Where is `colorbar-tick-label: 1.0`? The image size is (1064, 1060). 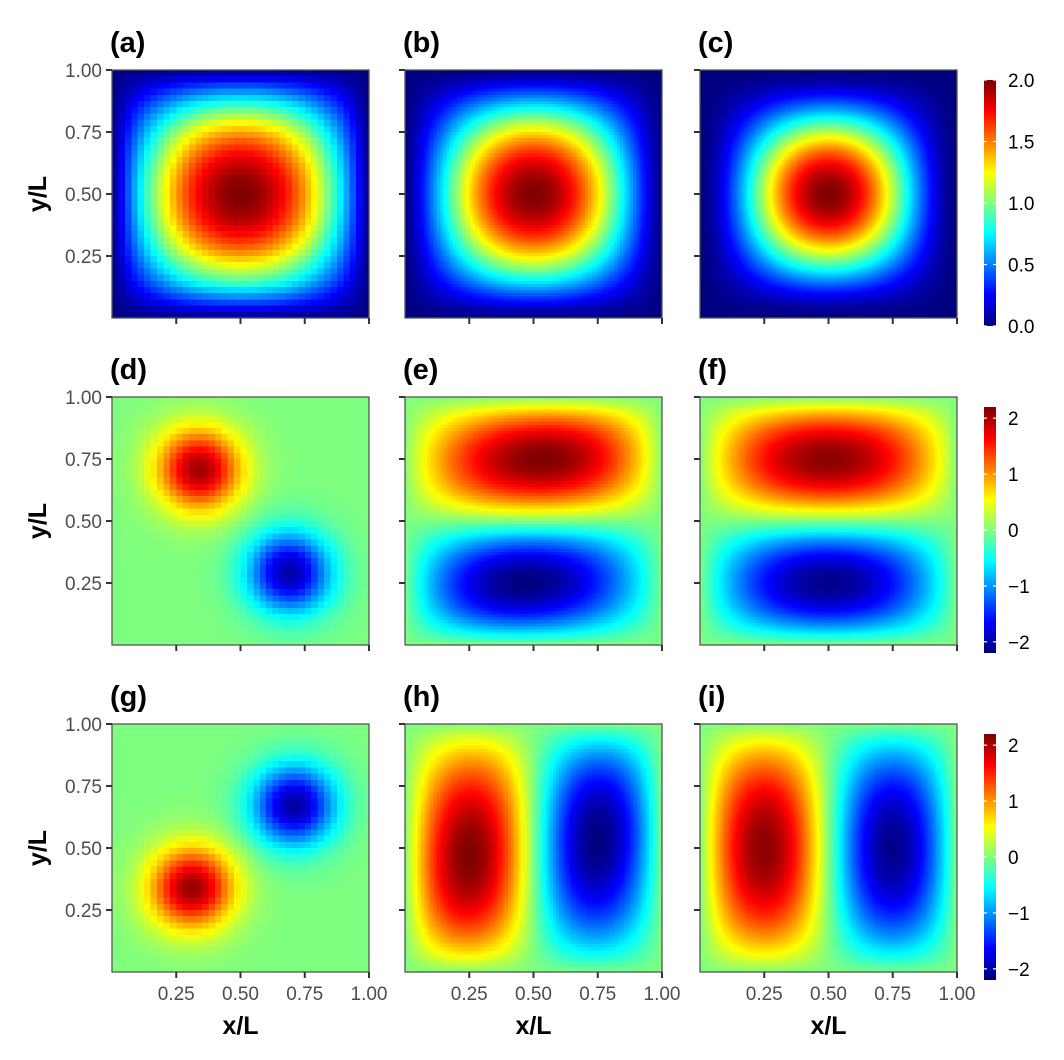 colorbar-tick-label: 1.0 is located at coordinates (1021, 204).